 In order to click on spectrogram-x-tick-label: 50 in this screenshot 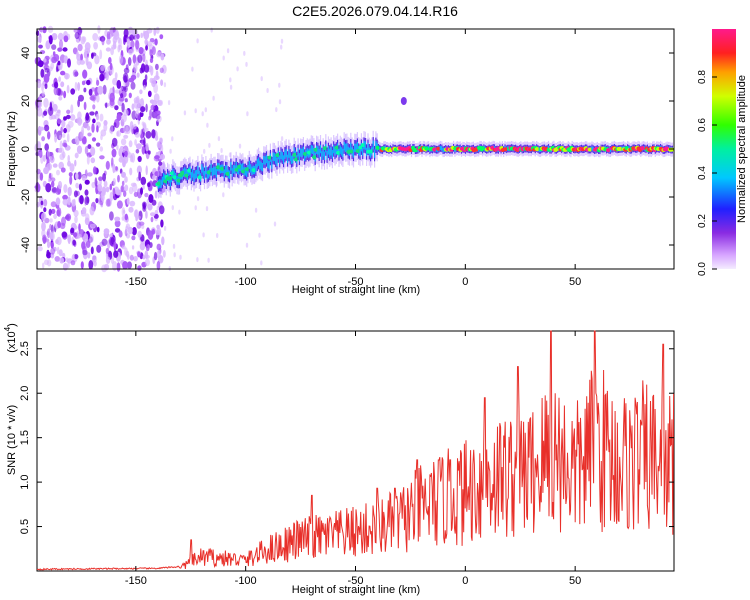, I will do `click(575, 282)`.